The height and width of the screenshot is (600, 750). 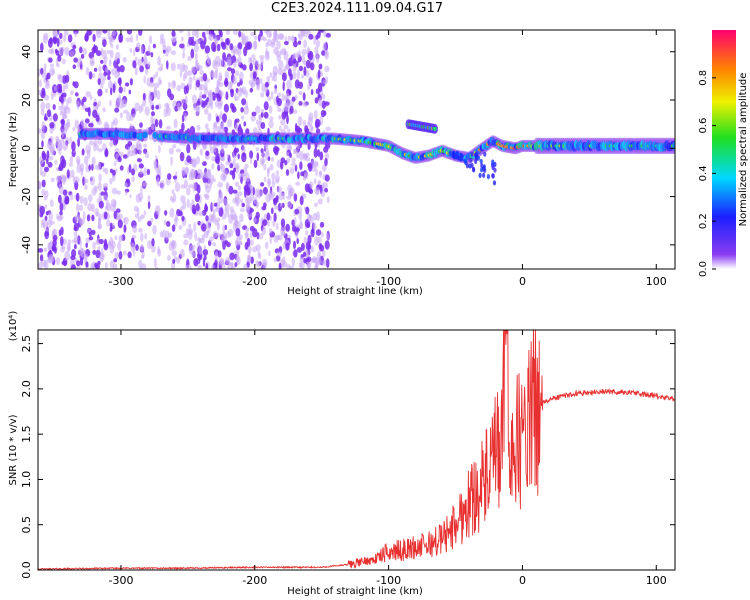 I want to click on y-tick-label: 0.0, so click(x=26, y=570).